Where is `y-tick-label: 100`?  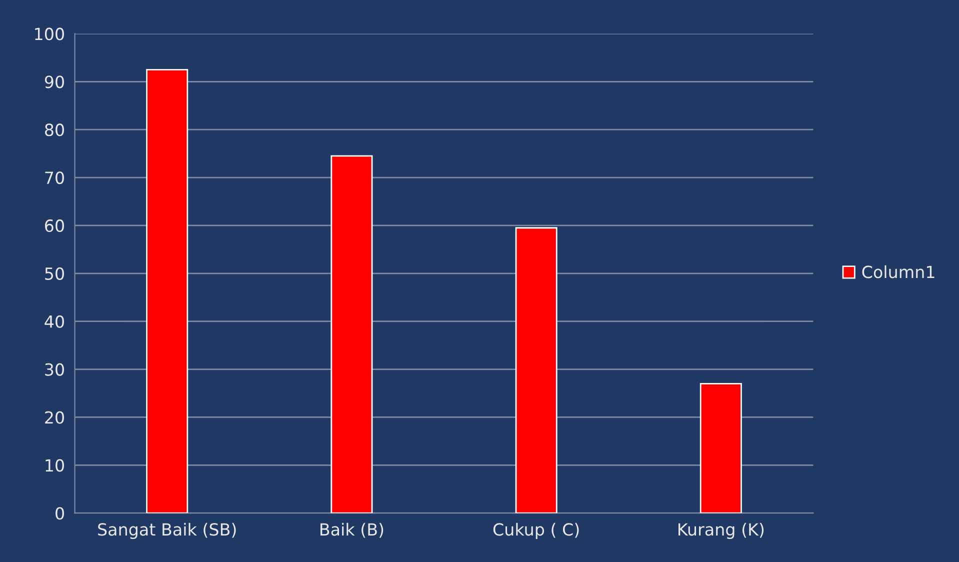 y-tick-label: 100 is located at coordinates (49, 34).